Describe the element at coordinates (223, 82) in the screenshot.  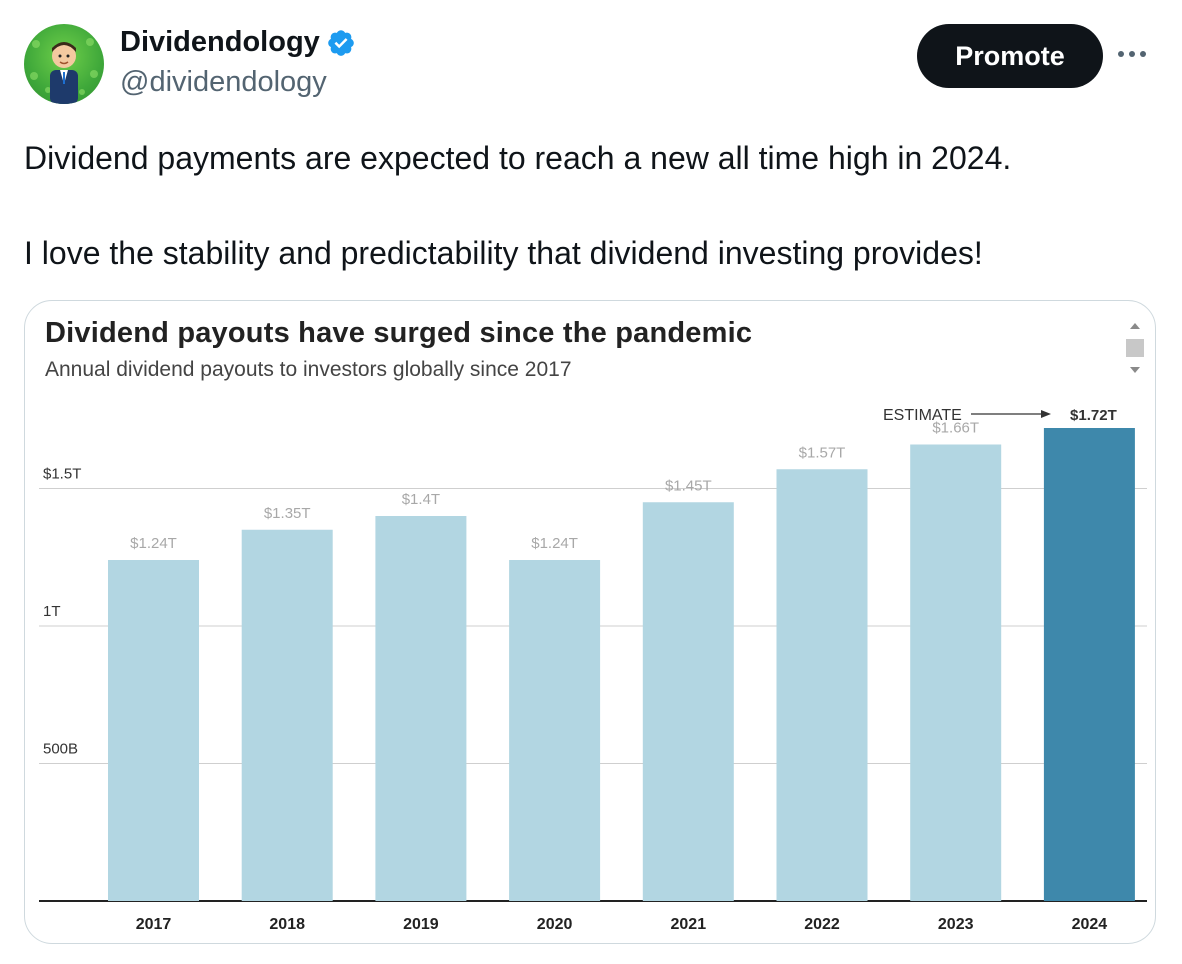
I see `author-handle: @dividendology` at that location.